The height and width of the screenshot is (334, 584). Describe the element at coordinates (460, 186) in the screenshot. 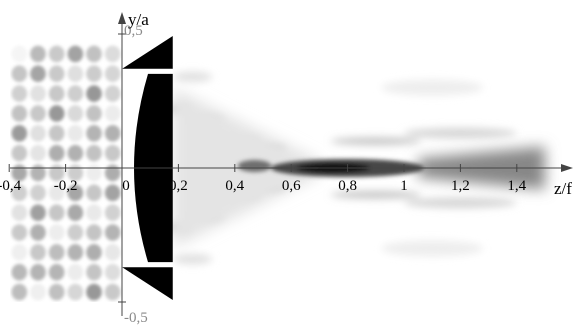

I see `x-tick-label: 1,2` at that location.